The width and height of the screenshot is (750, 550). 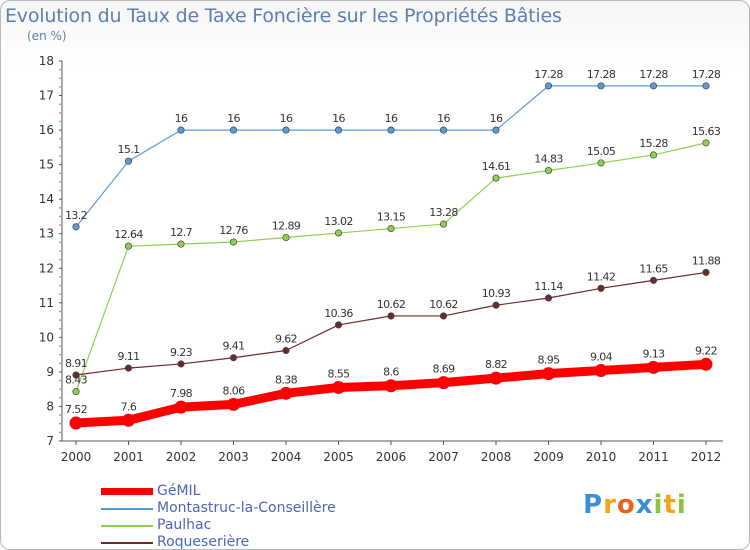 I want to click on data-label: 9.11, so click(x=128, y=356).